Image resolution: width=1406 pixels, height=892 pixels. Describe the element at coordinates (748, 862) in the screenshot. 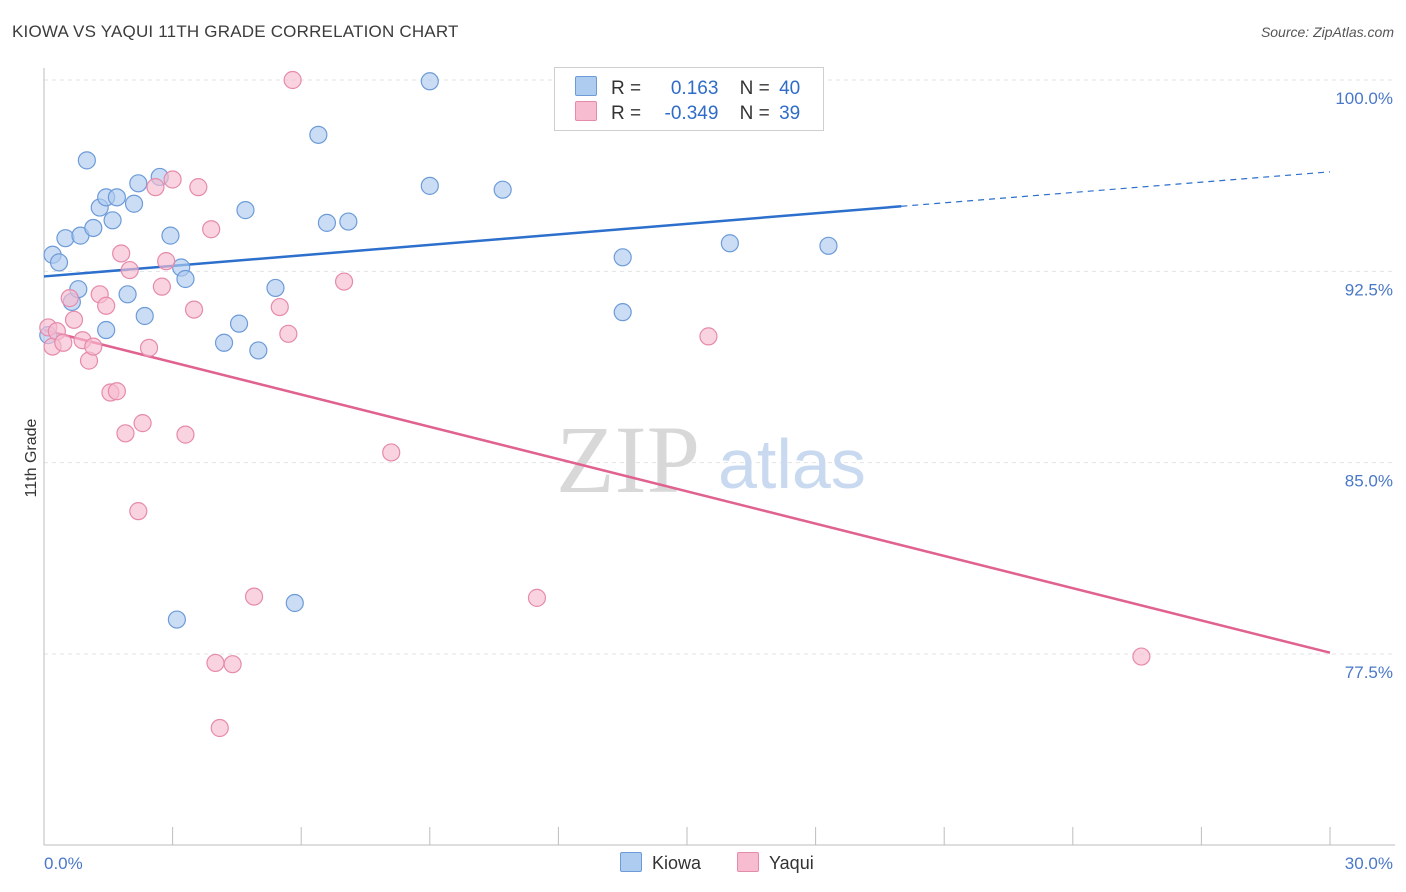

I see `yaqui-legend-swatch` at that location.